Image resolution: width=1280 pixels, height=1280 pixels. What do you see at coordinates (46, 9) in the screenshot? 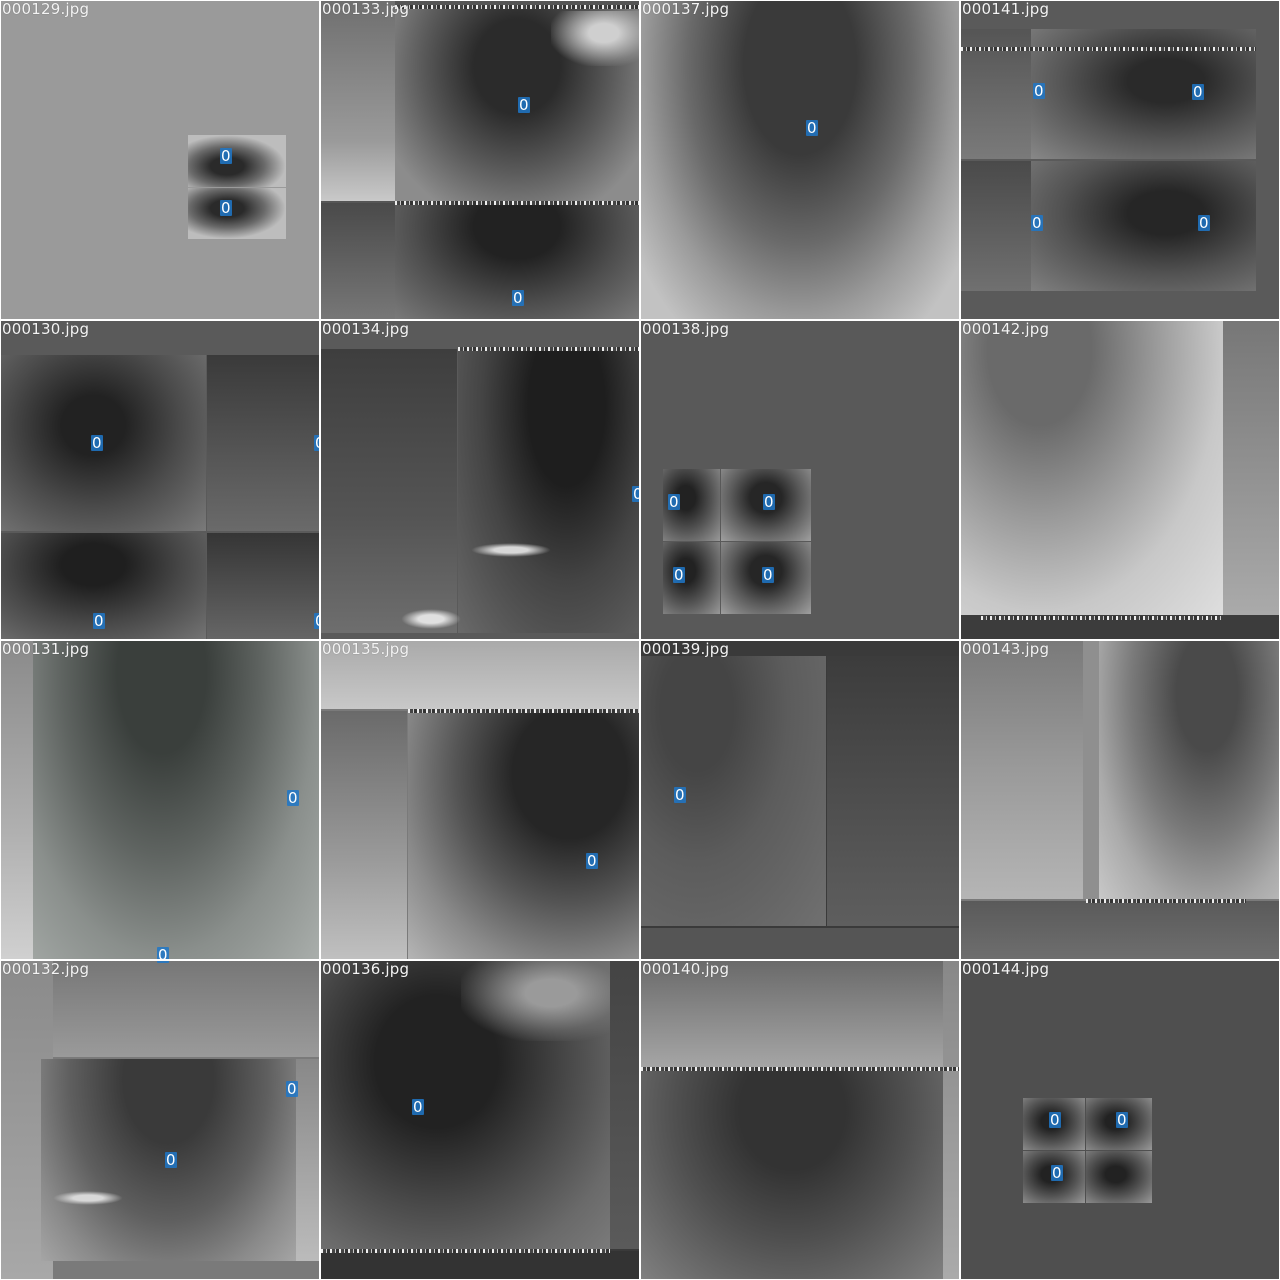
I see `filename-label: 000129.jpg` at bounding box center [46, 9].